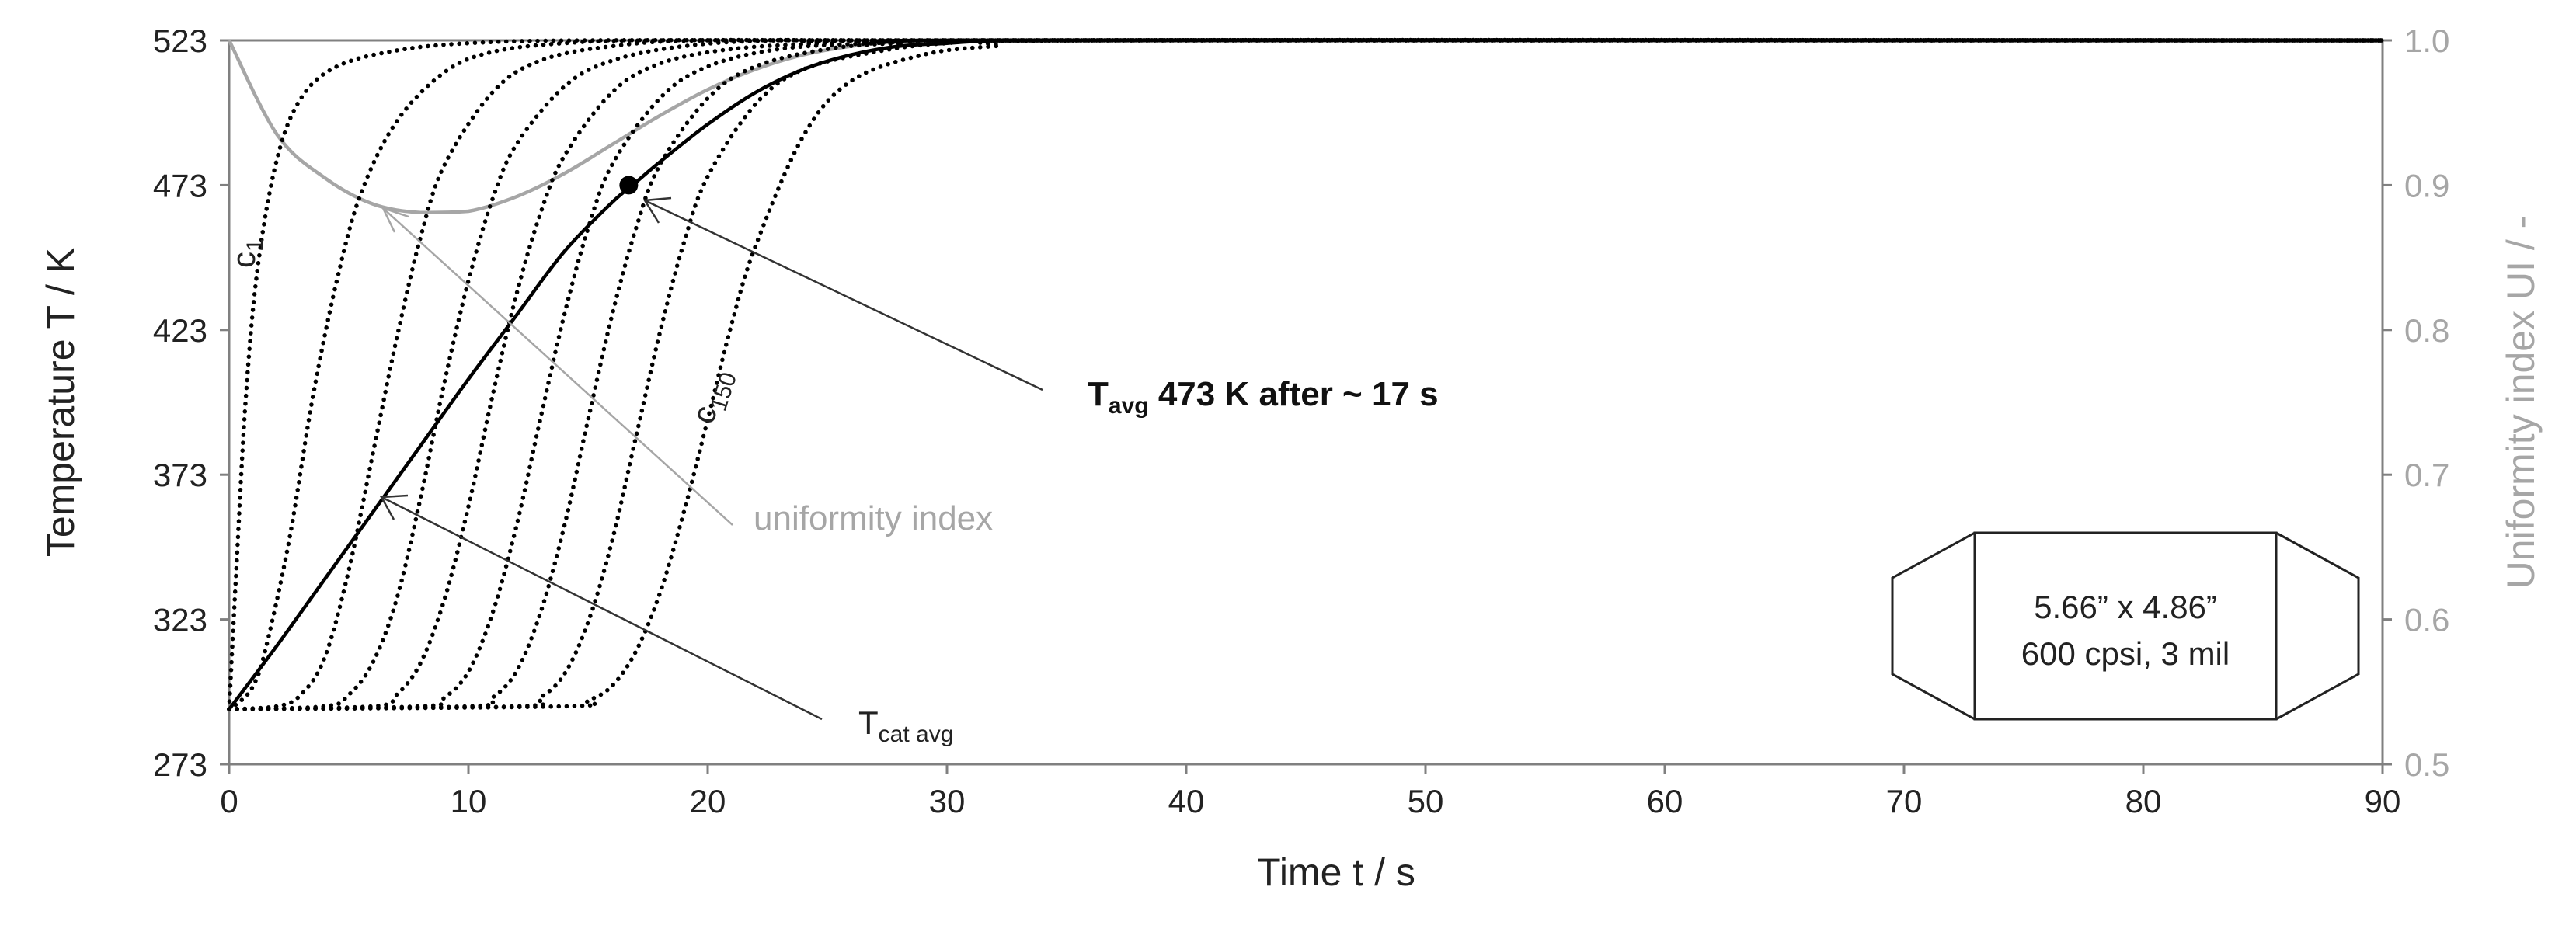 The height and width of the screenshot is (925, 2576). What do you see at coordinates (191, 403) in the screenshot?
I see `y-axis-ticks: 273 323 373 423 473 523` at bounding box center [191, 403].